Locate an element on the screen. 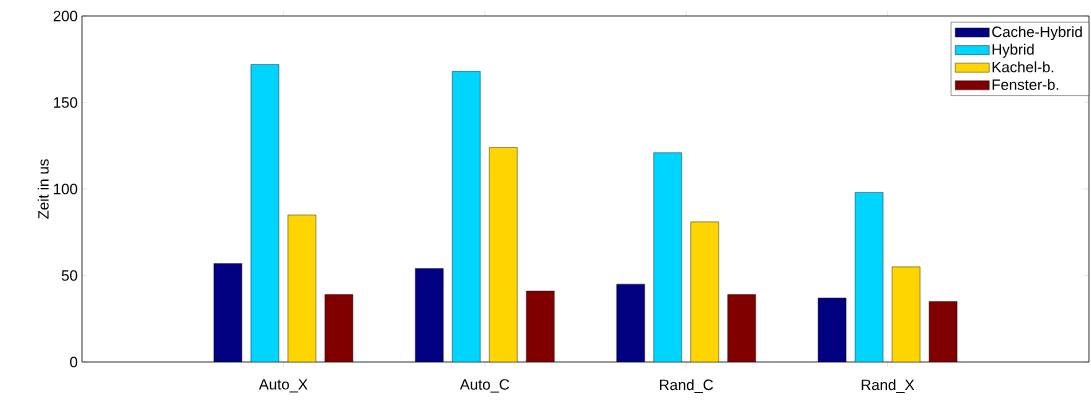 The width and height of the screenshot is (1091, 405). y-tick-label: 200 is located at coordinates (65, 16).